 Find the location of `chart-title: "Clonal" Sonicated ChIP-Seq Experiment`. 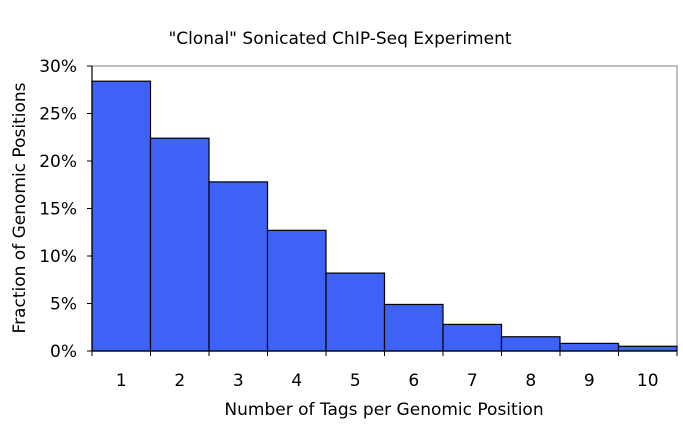

chart-title: "Clonal" Sonicated ChIP-Seq Experiment is located at coordinates (339, 39).